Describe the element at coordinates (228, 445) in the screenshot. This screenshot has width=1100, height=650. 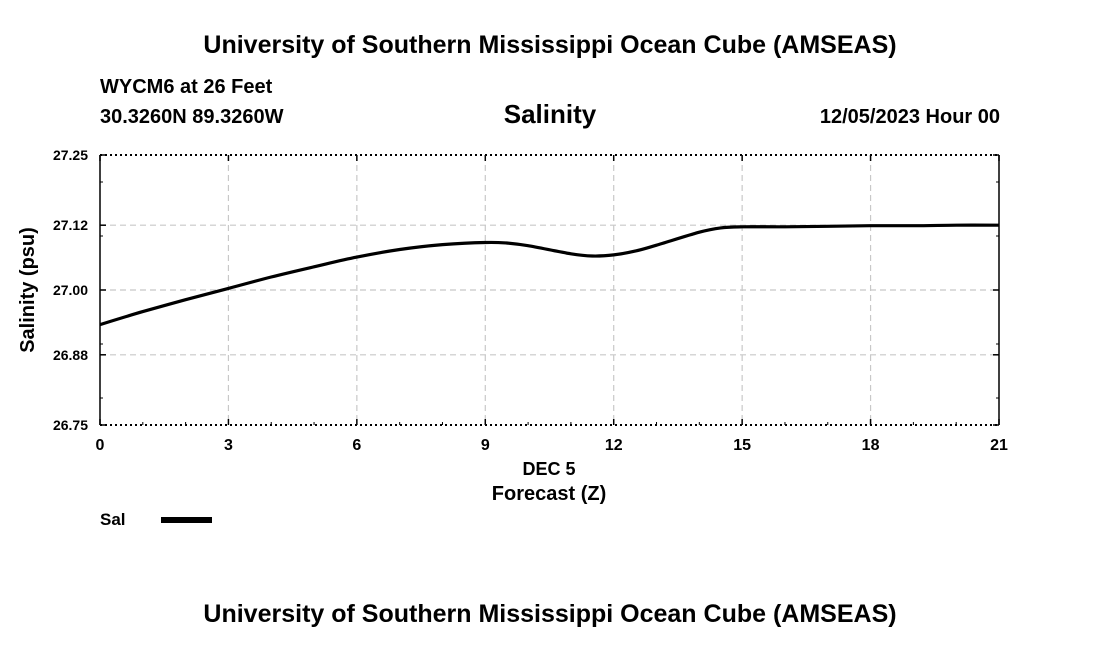
I see `x-tick-label: 3` at that location.